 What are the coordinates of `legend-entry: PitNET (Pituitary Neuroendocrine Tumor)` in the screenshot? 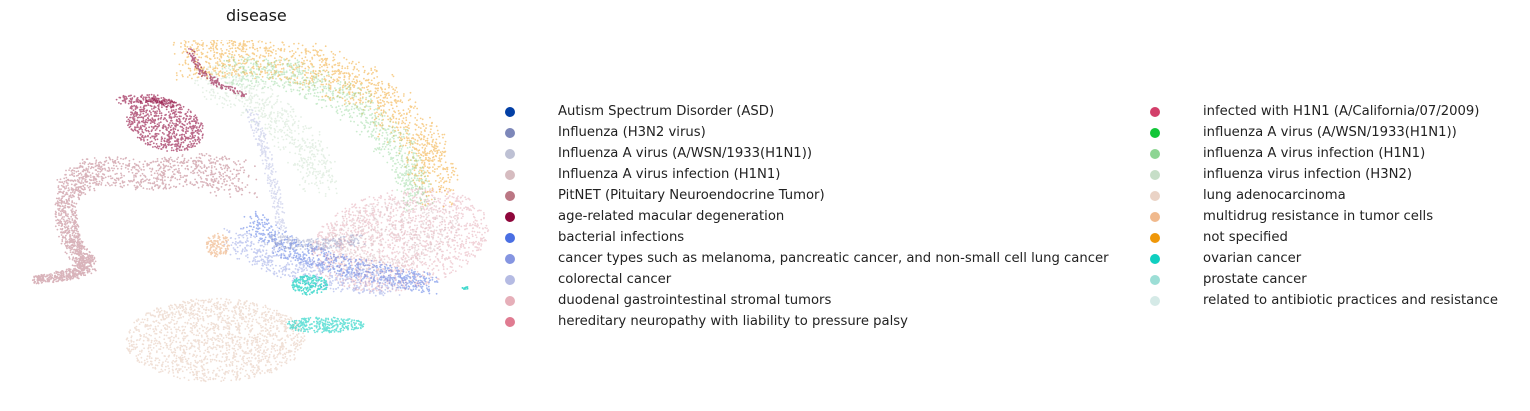 It's located at (803, 195).